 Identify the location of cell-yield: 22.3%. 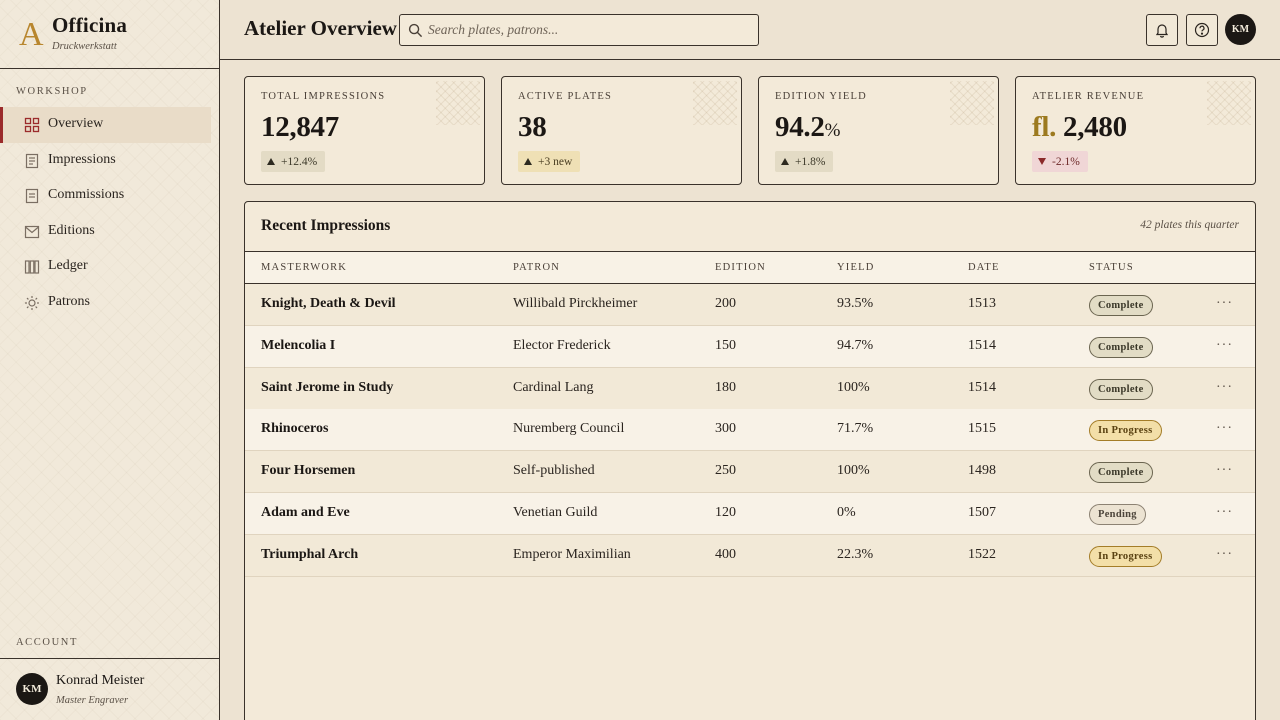
(855, 554).